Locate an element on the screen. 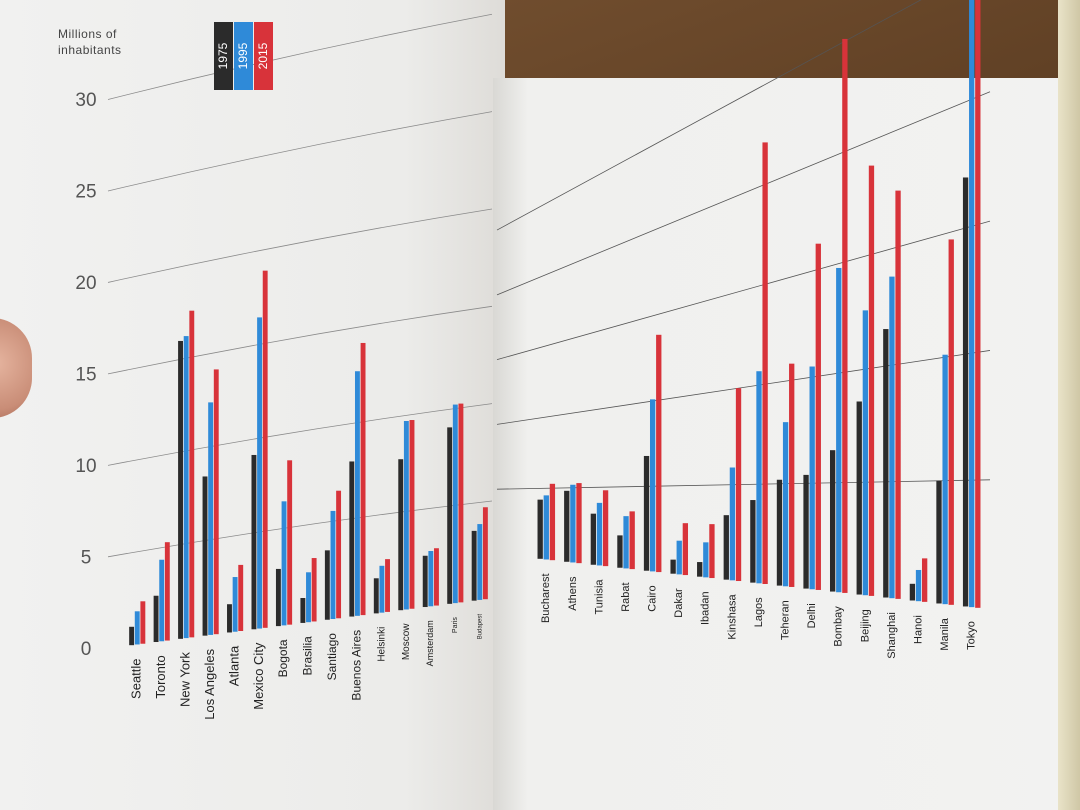 The height and width of the screenshot is (810, 1080). bar-cairo-1975 is located at coordinates (646, 513).